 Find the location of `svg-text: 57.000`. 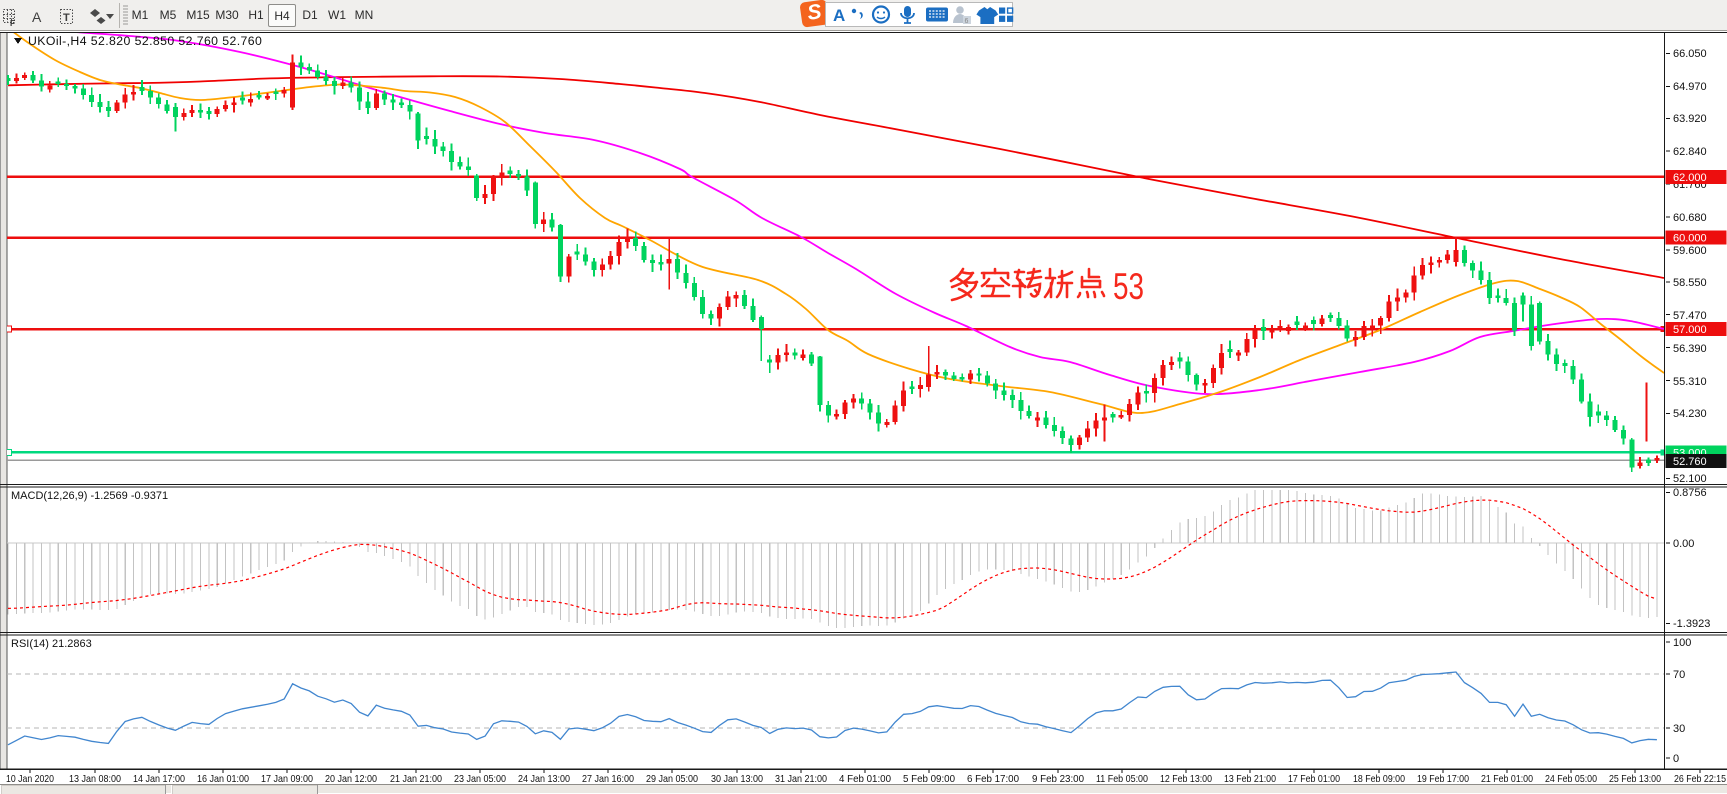

svg-text: 57.000 is located at coordinates (1690, 330).